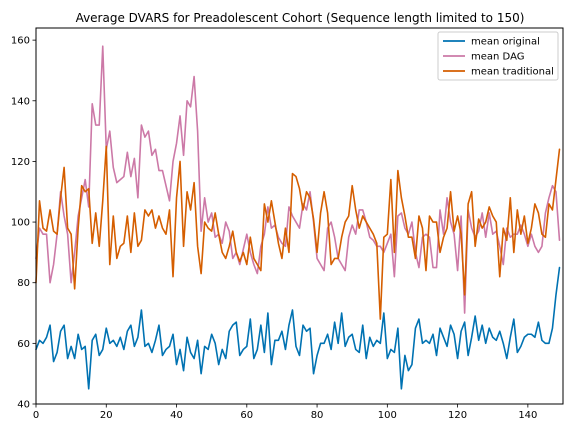 Image resolution: width=576 pixels, height=432 pixels. I want to click on x-tick-label: 60, so click(246, 415).